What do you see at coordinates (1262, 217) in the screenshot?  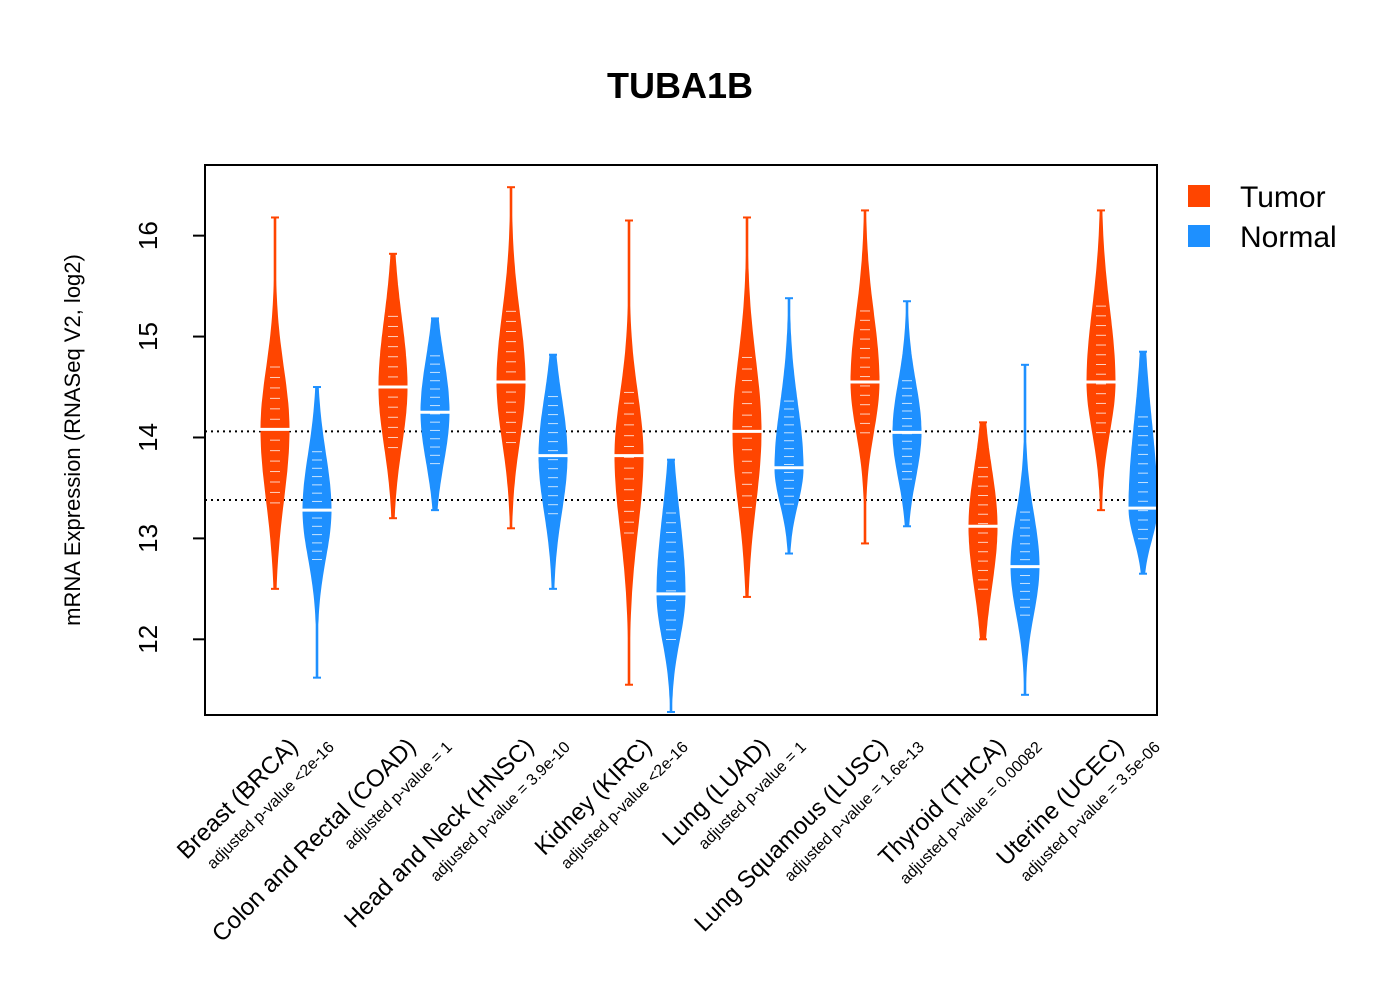 I see `legend: Tumor Normal` at bounding box center [1262, 217].